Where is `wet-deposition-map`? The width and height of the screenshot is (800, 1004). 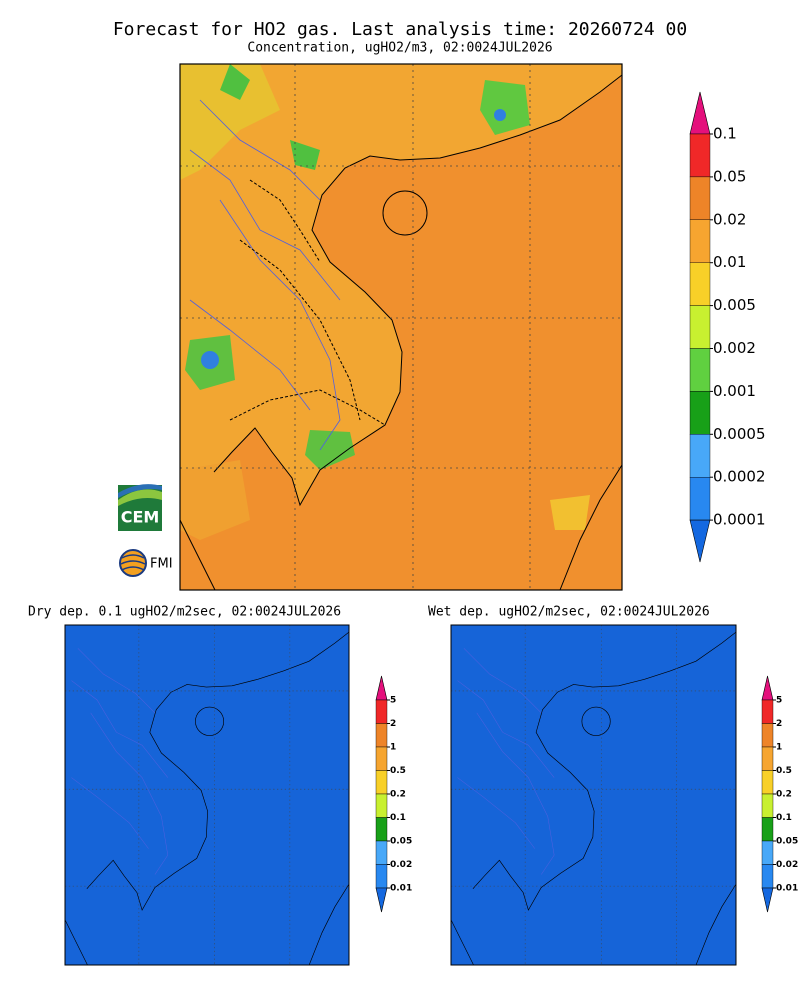
wet-deposition-map is located at coordinates (593, 795).